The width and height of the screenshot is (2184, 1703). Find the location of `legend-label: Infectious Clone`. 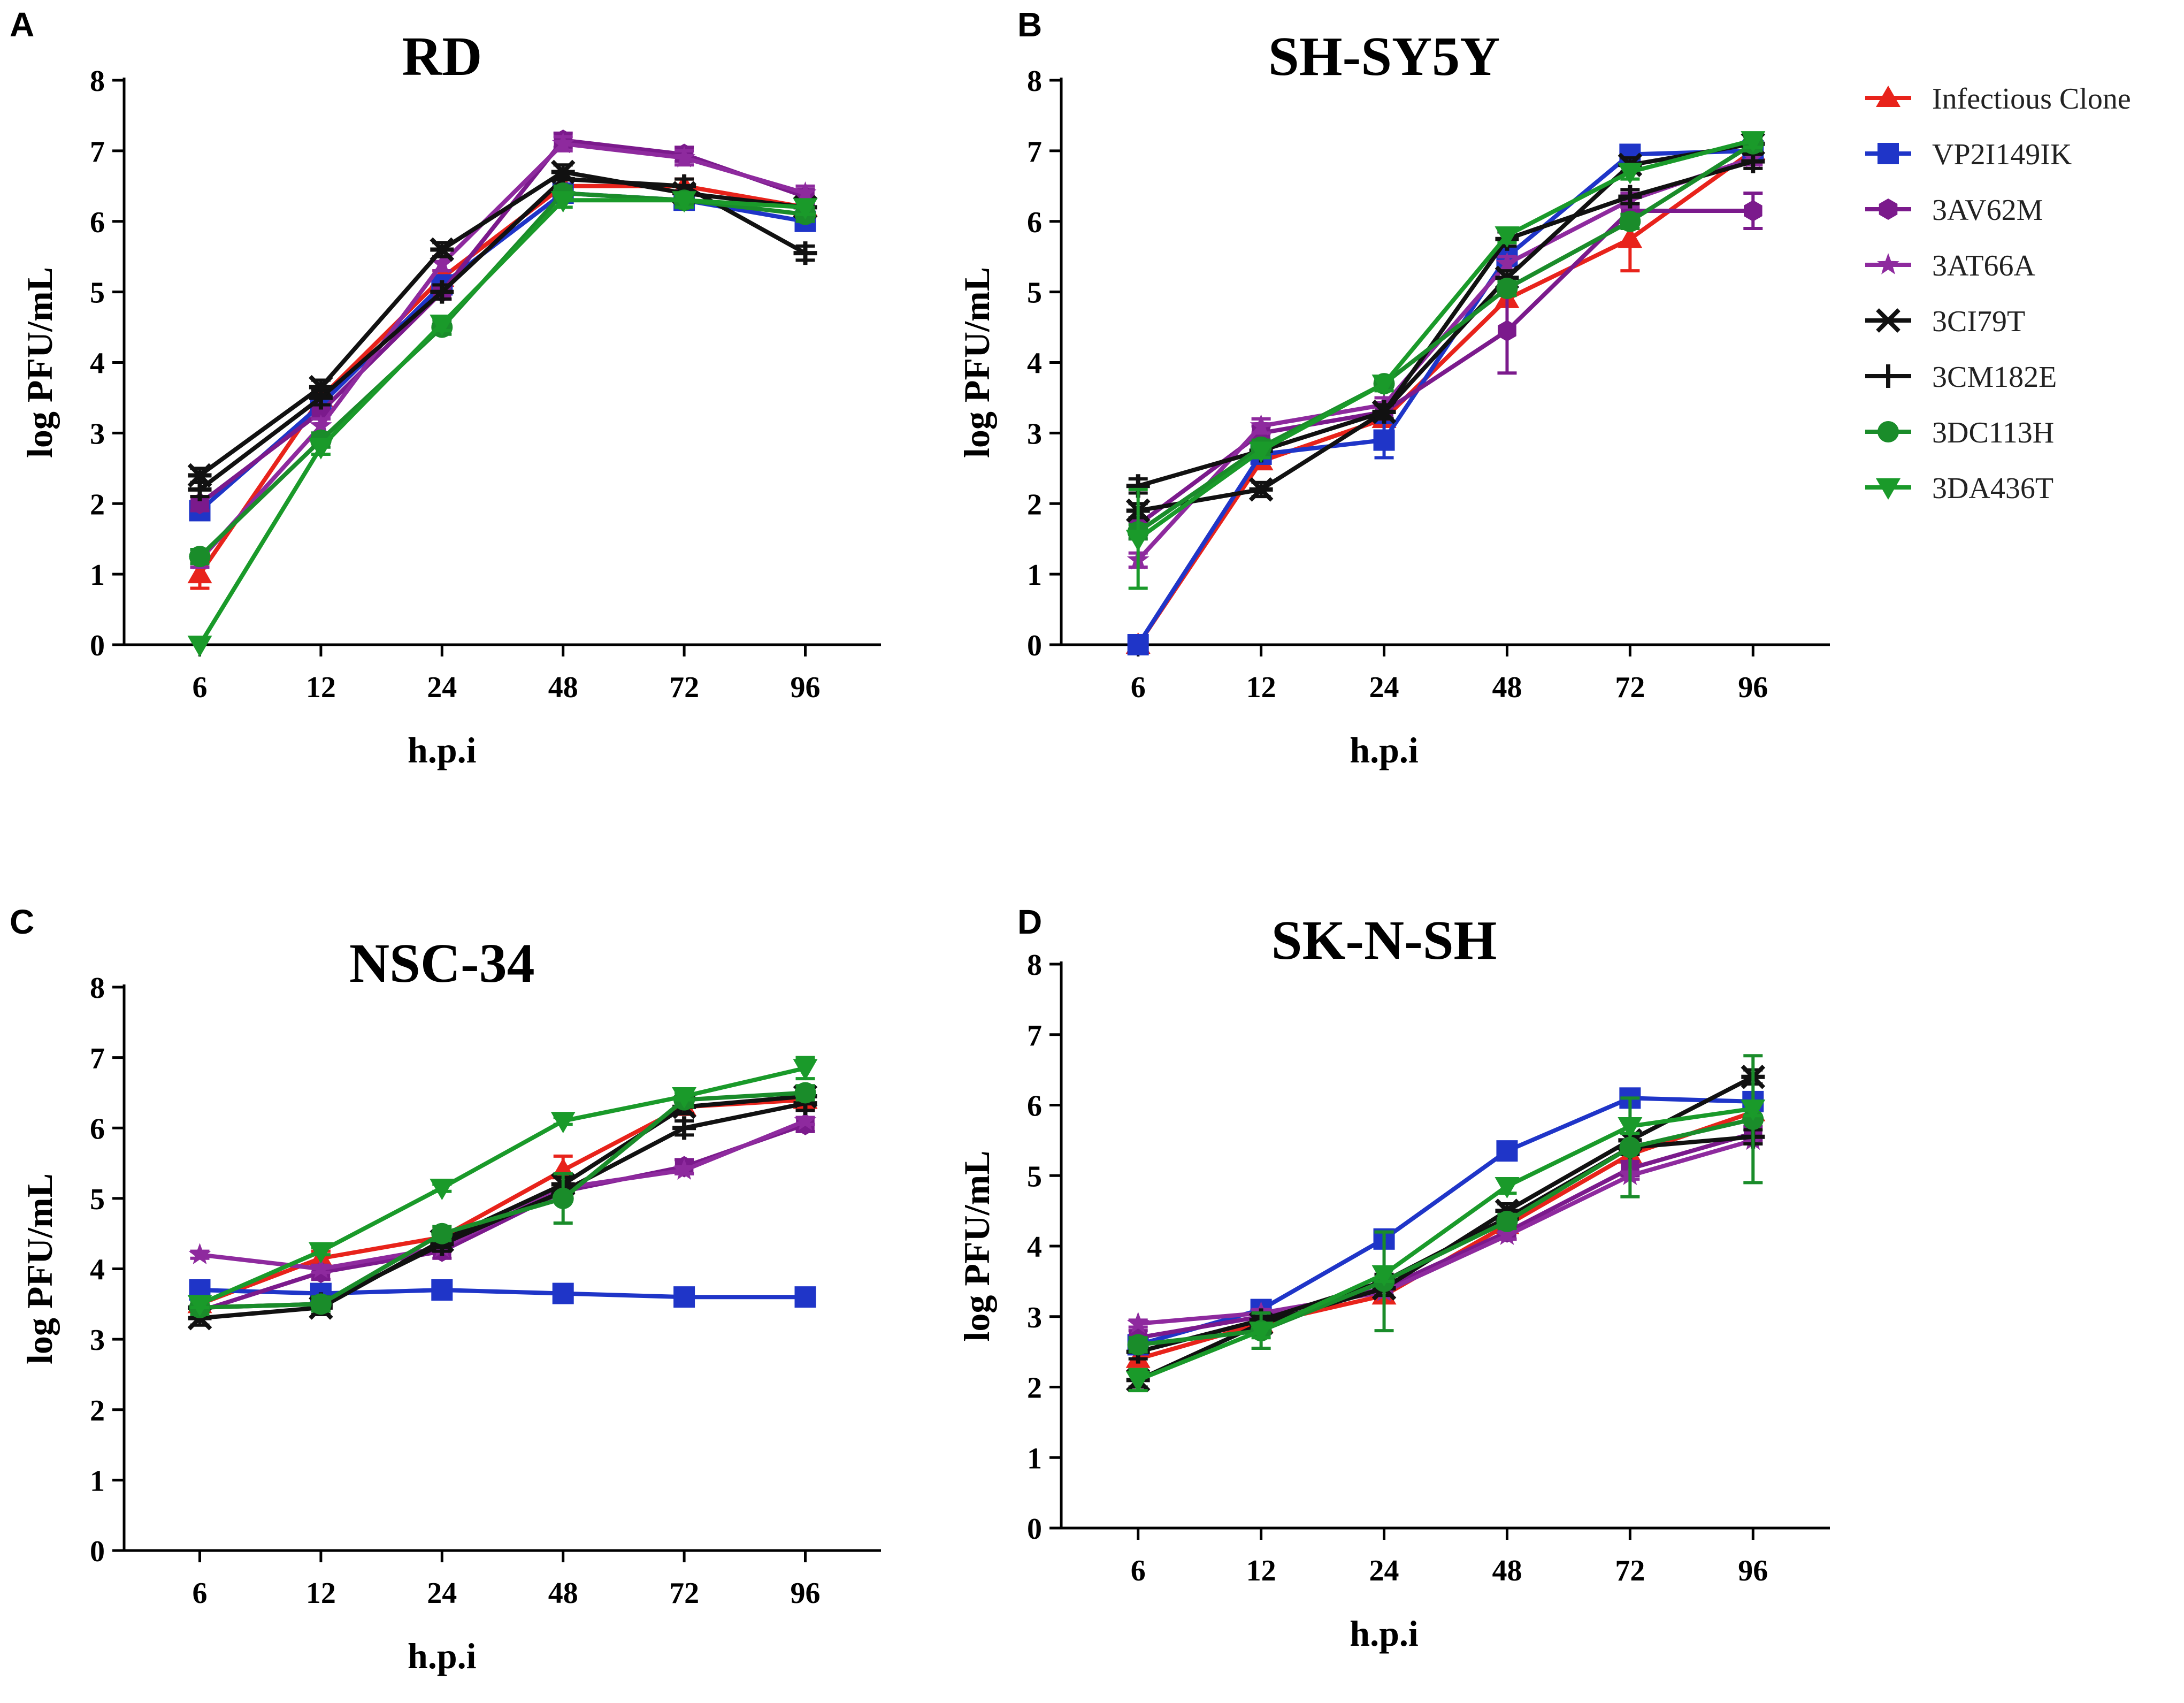

legend-label: Infectious Clone is located at coordinates (2032, 99).